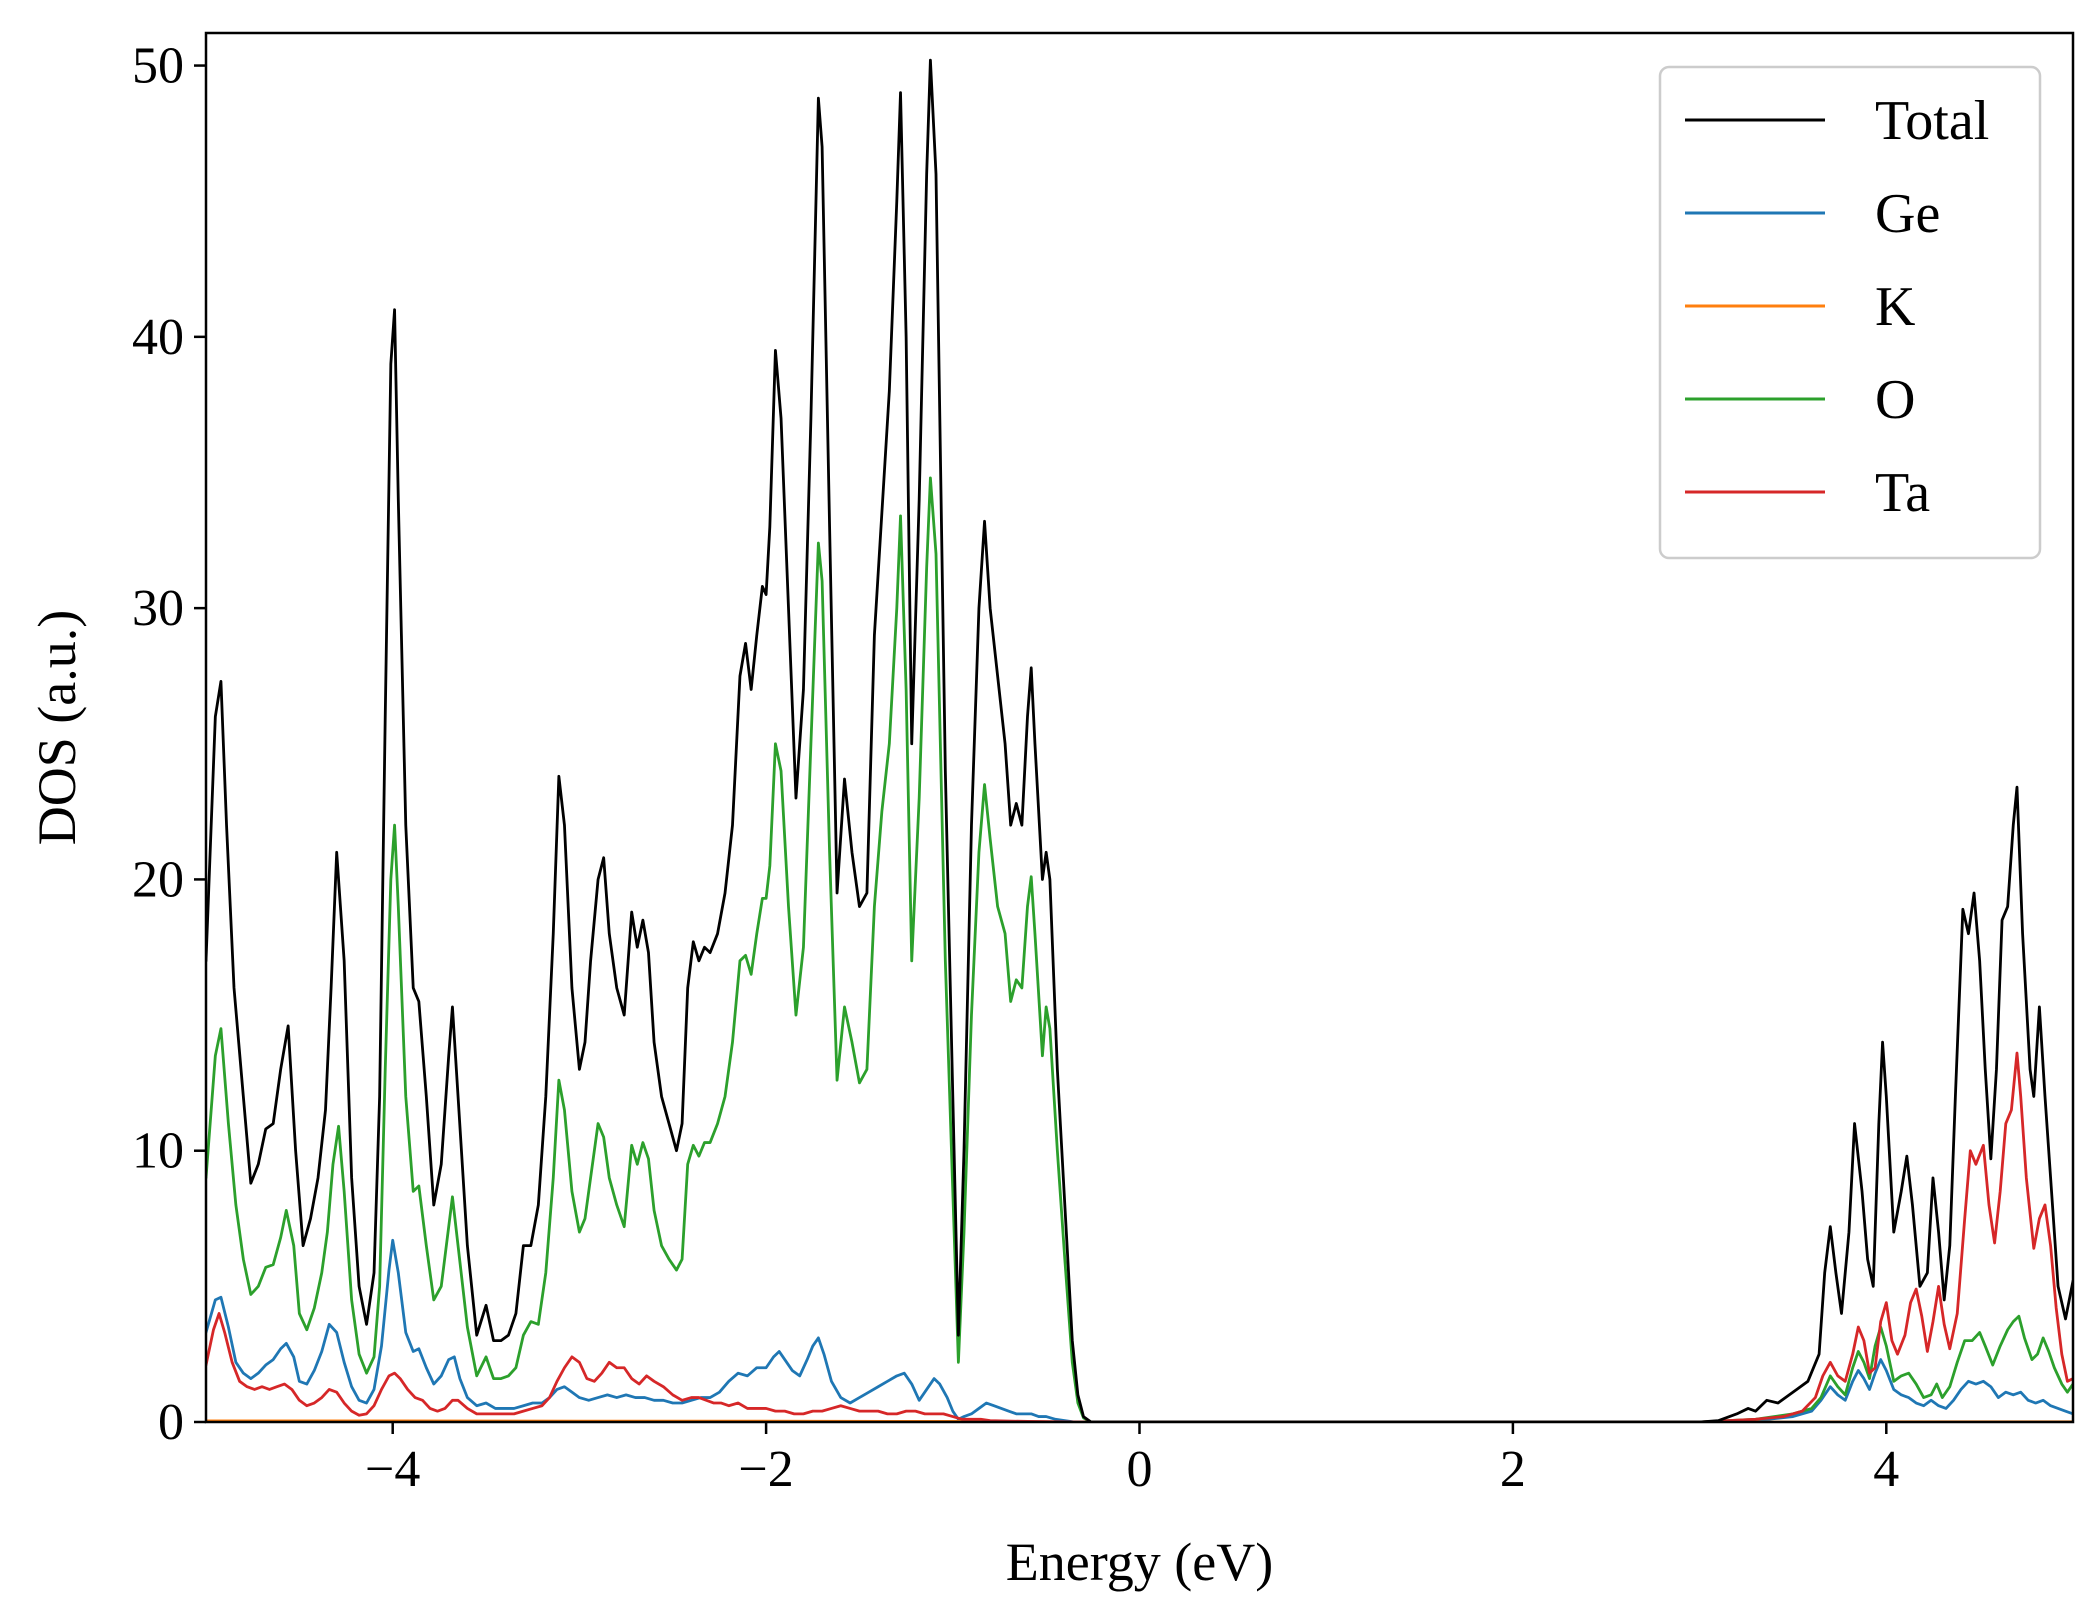 This screenshot has width=2097, height=1622. Describe the element at coordinates (57, 727) in the screenshot. I see `y-axis-label: DOS (a.u.)` at that location.